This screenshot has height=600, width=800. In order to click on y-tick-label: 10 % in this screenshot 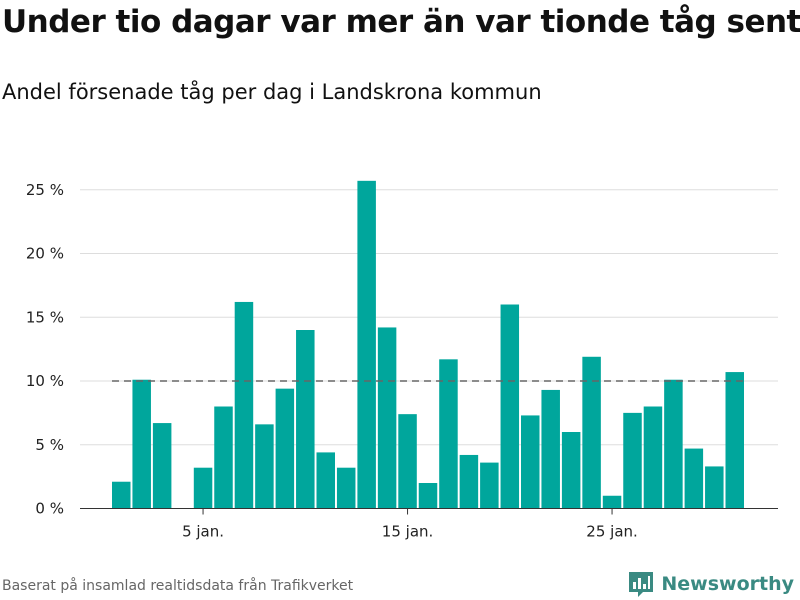, I will do `click(45, 381)`.